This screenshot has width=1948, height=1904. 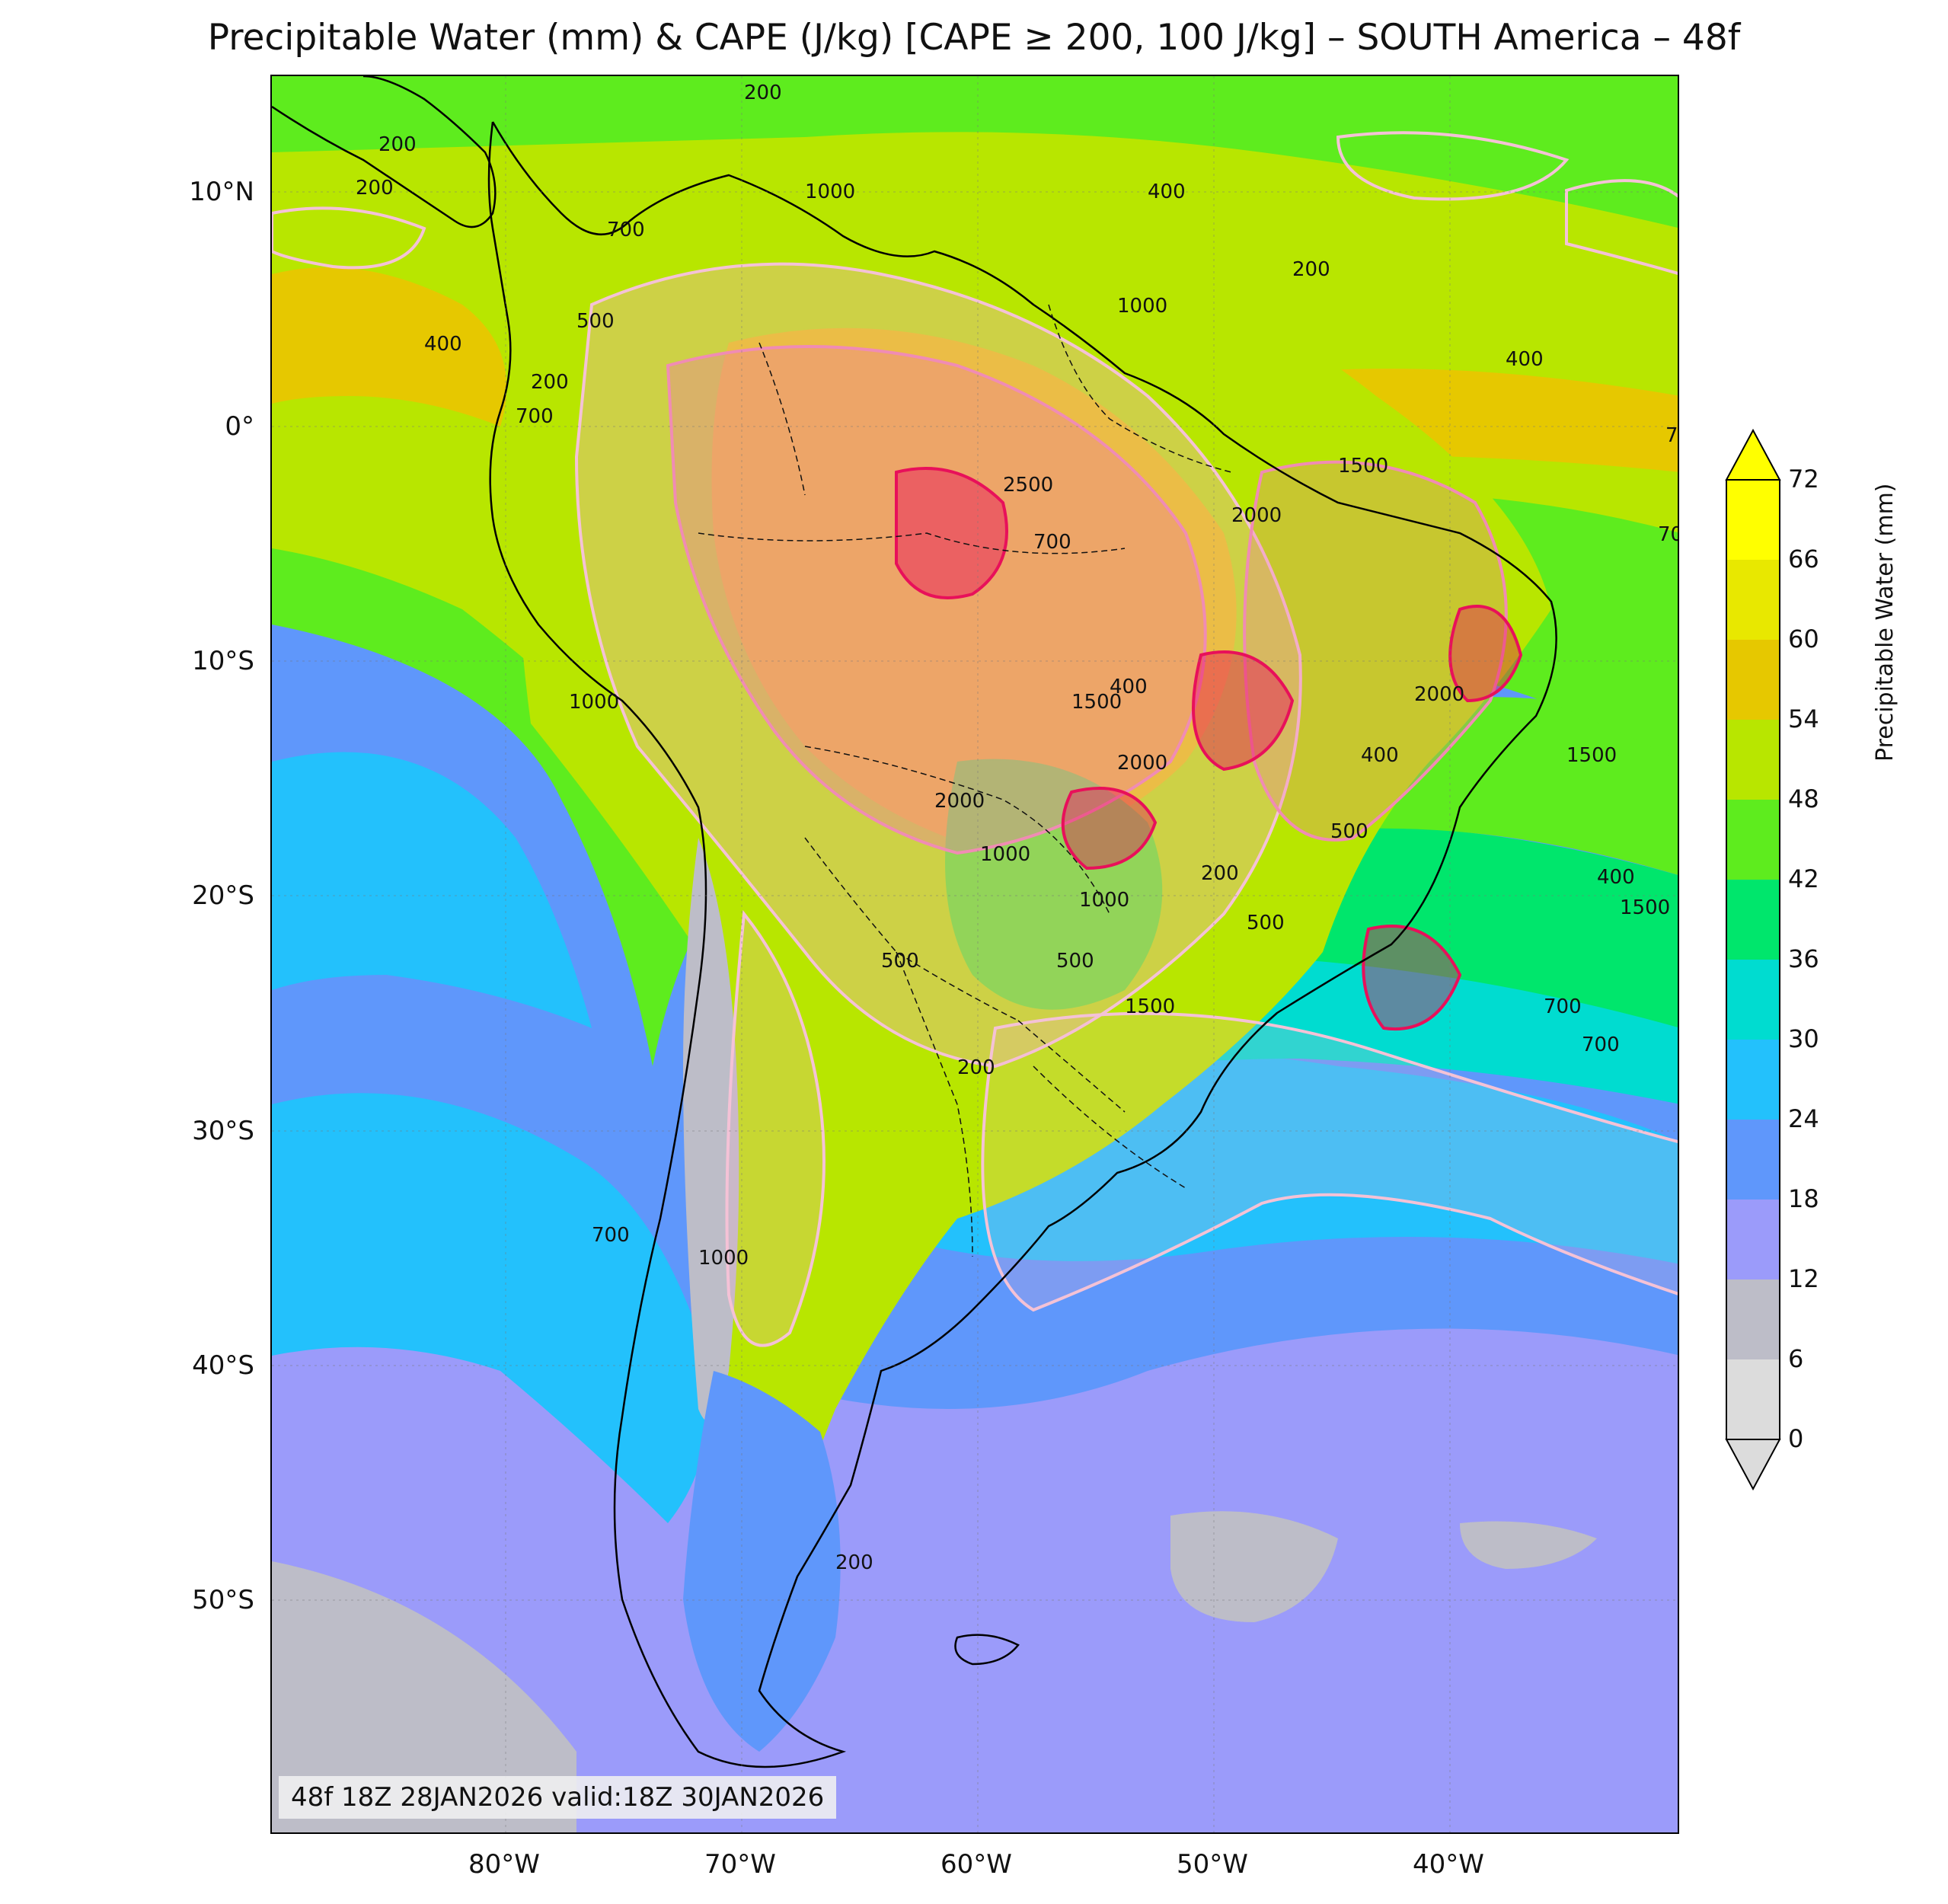 What do you see at coordinates (1804, 1279) in the screenshot?
I see `colorbar-tick-label: 12` at bounding box center [1804, 1279].